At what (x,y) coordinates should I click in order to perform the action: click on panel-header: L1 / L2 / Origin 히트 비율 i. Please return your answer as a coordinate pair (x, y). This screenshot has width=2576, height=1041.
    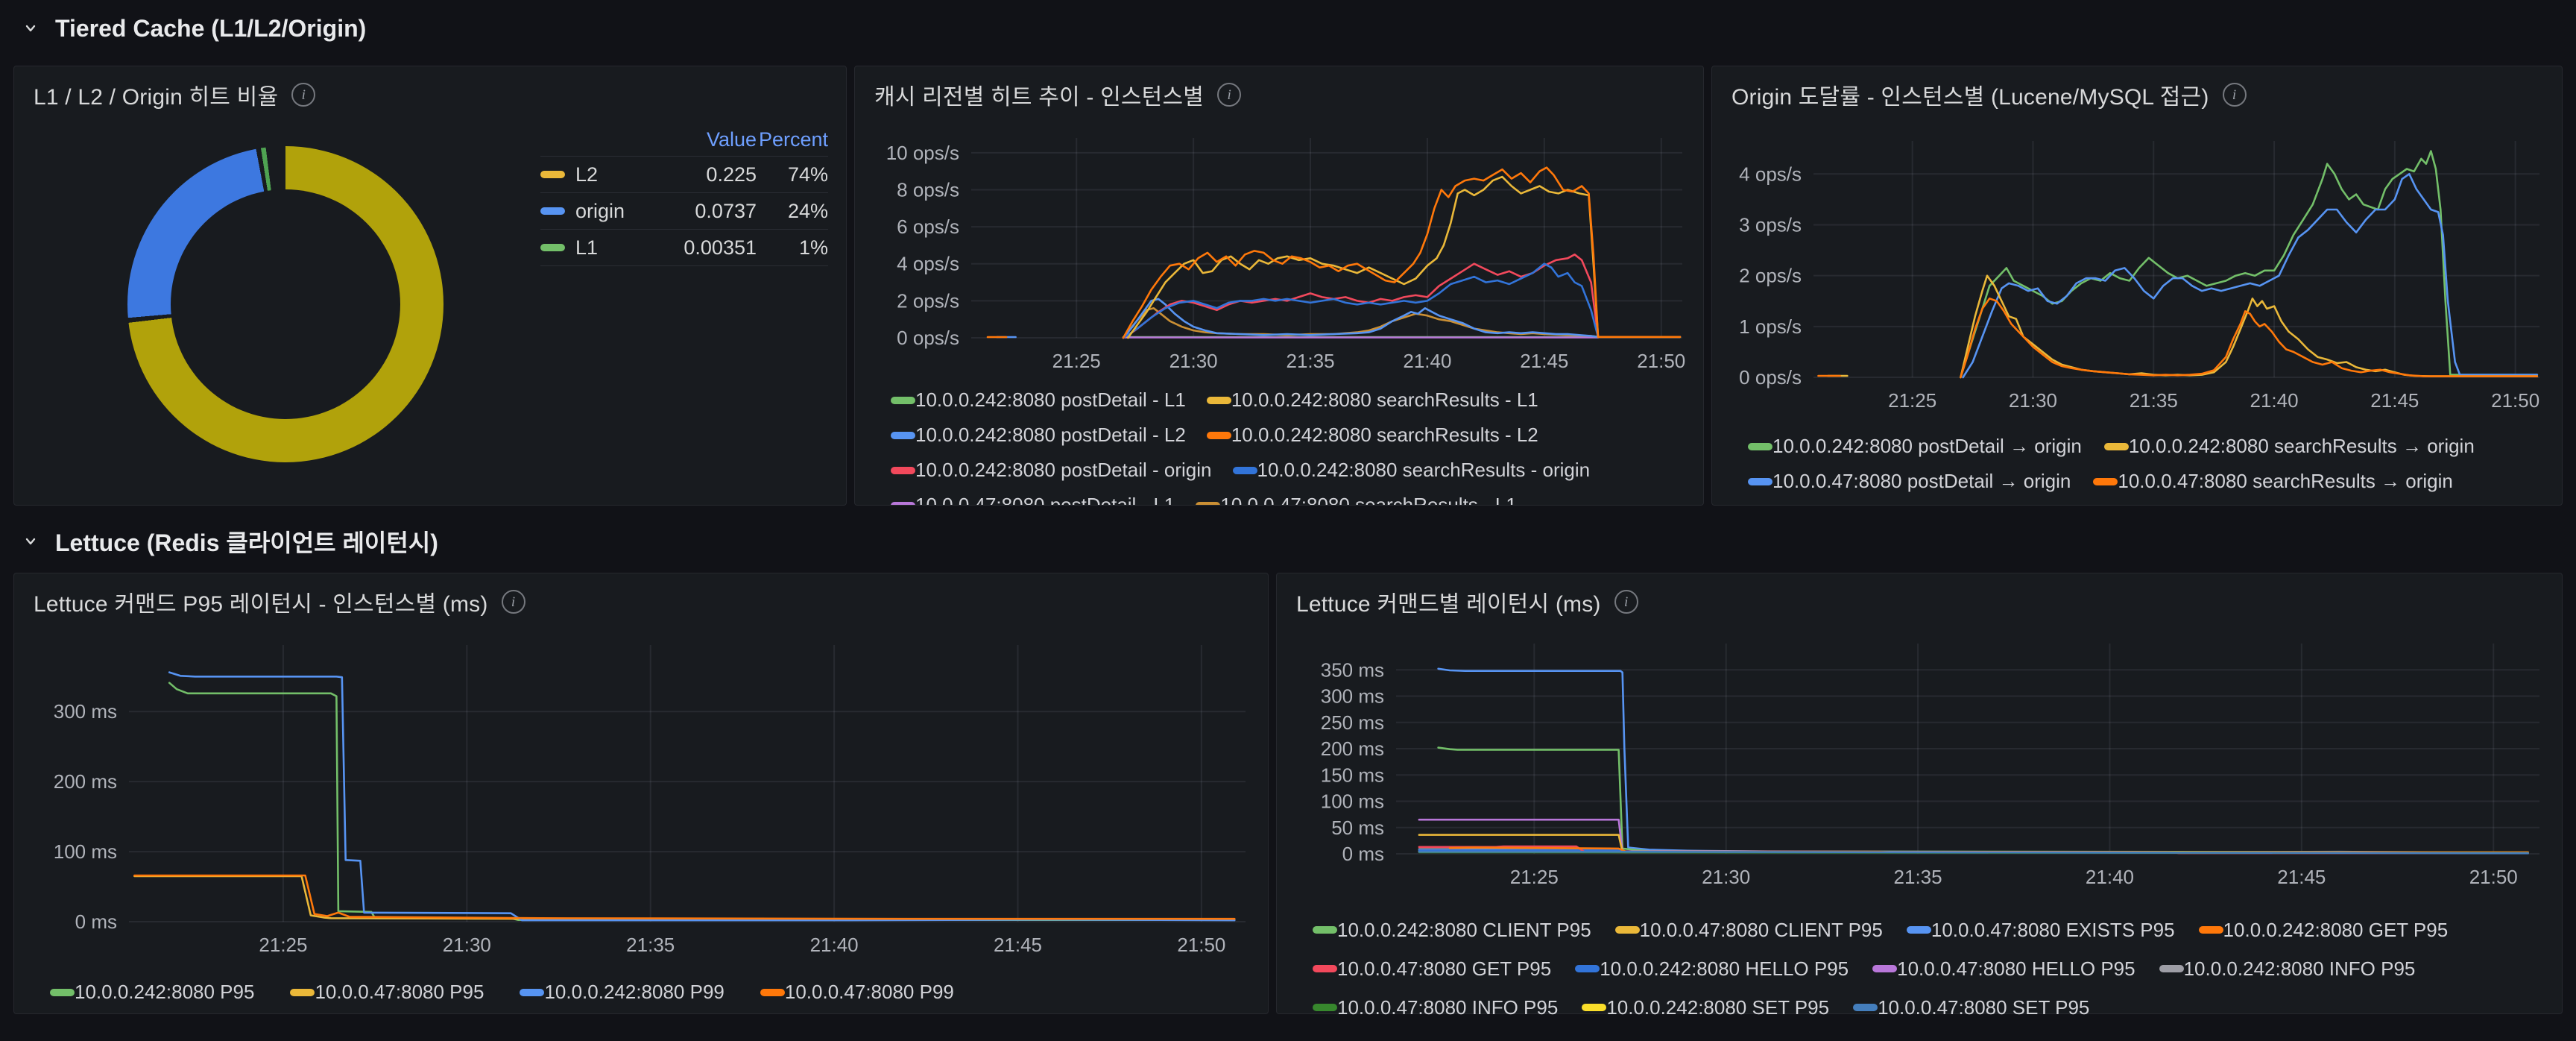
    Looking at the image, I should click on (430, 94).